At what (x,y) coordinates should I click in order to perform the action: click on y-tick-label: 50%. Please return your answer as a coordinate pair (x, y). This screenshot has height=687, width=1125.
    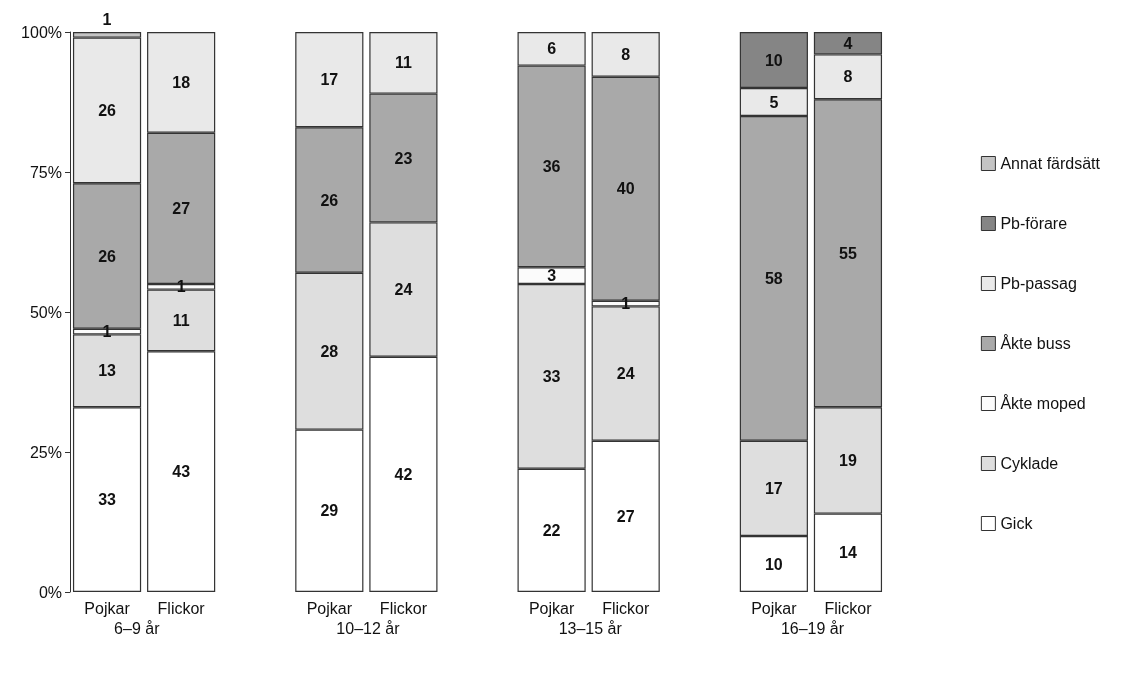
    Looking at the image, I should click on (45, 312).